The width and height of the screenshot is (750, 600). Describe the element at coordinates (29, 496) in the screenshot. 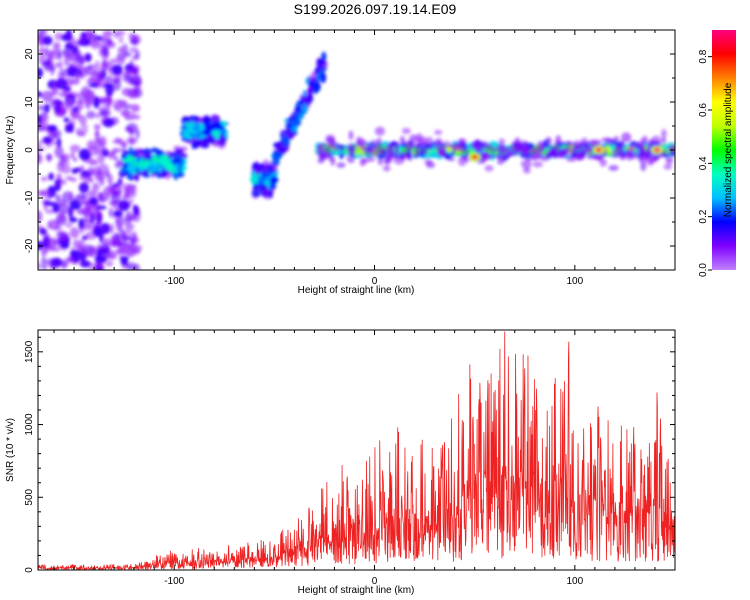

I see `y-tick-label: 500` at that location.